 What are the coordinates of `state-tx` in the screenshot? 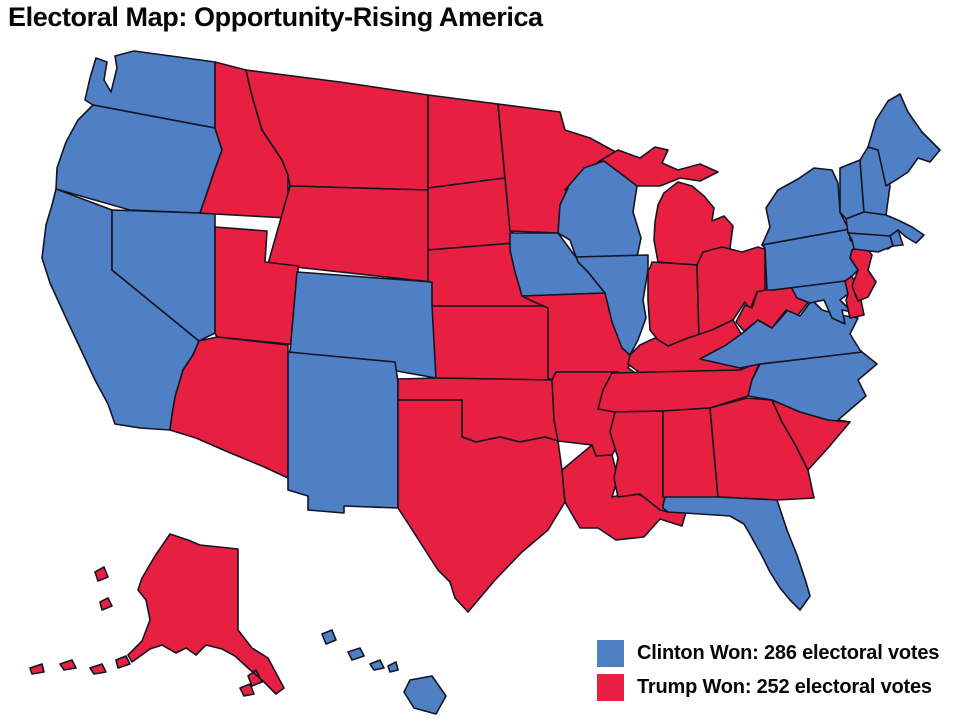 It's located at (481, 506).